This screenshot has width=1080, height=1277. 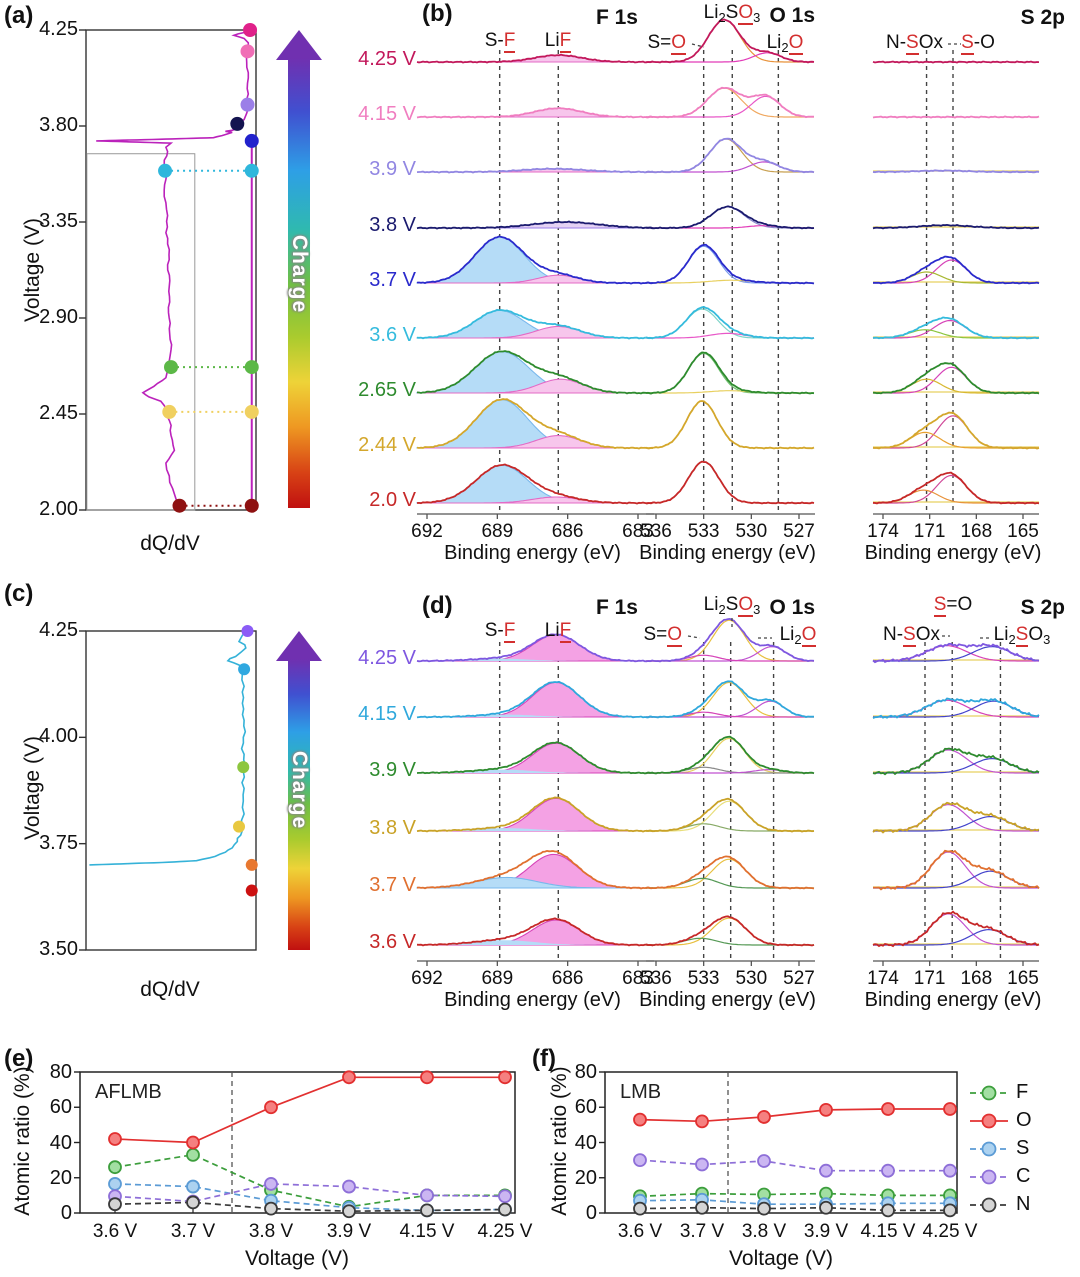 What do you see at coordinates (349, 1231) in the screenshot?
I see `x-tick-label: 3.9 V` at bounding box center [349, 1231].